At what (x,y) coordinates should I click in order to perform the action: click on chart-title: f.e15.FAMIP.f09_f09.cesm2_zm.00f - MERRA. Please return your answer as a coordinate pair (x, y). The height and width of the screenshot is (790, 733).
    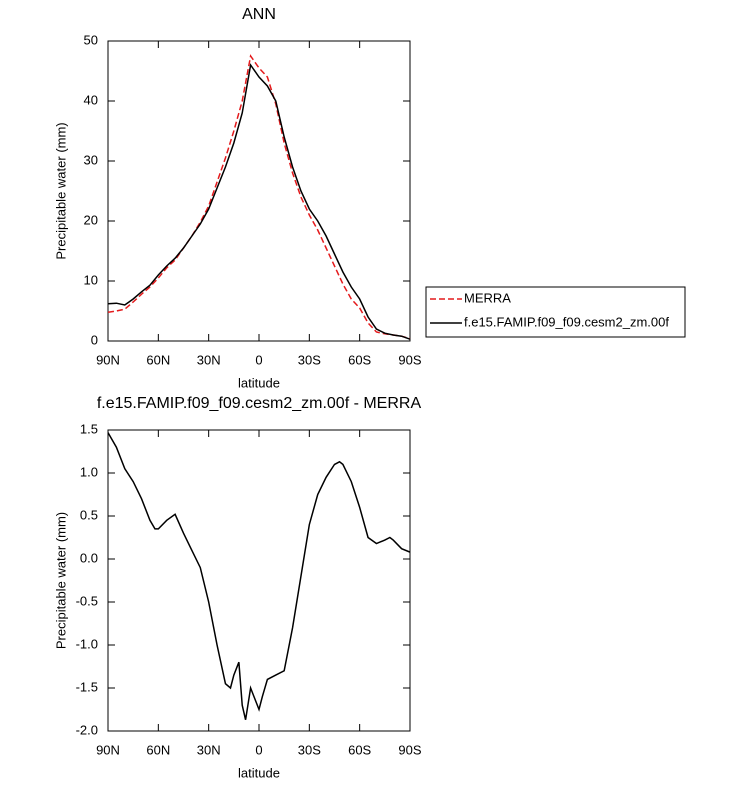
    Looking at the image, I should click on (259, 403).